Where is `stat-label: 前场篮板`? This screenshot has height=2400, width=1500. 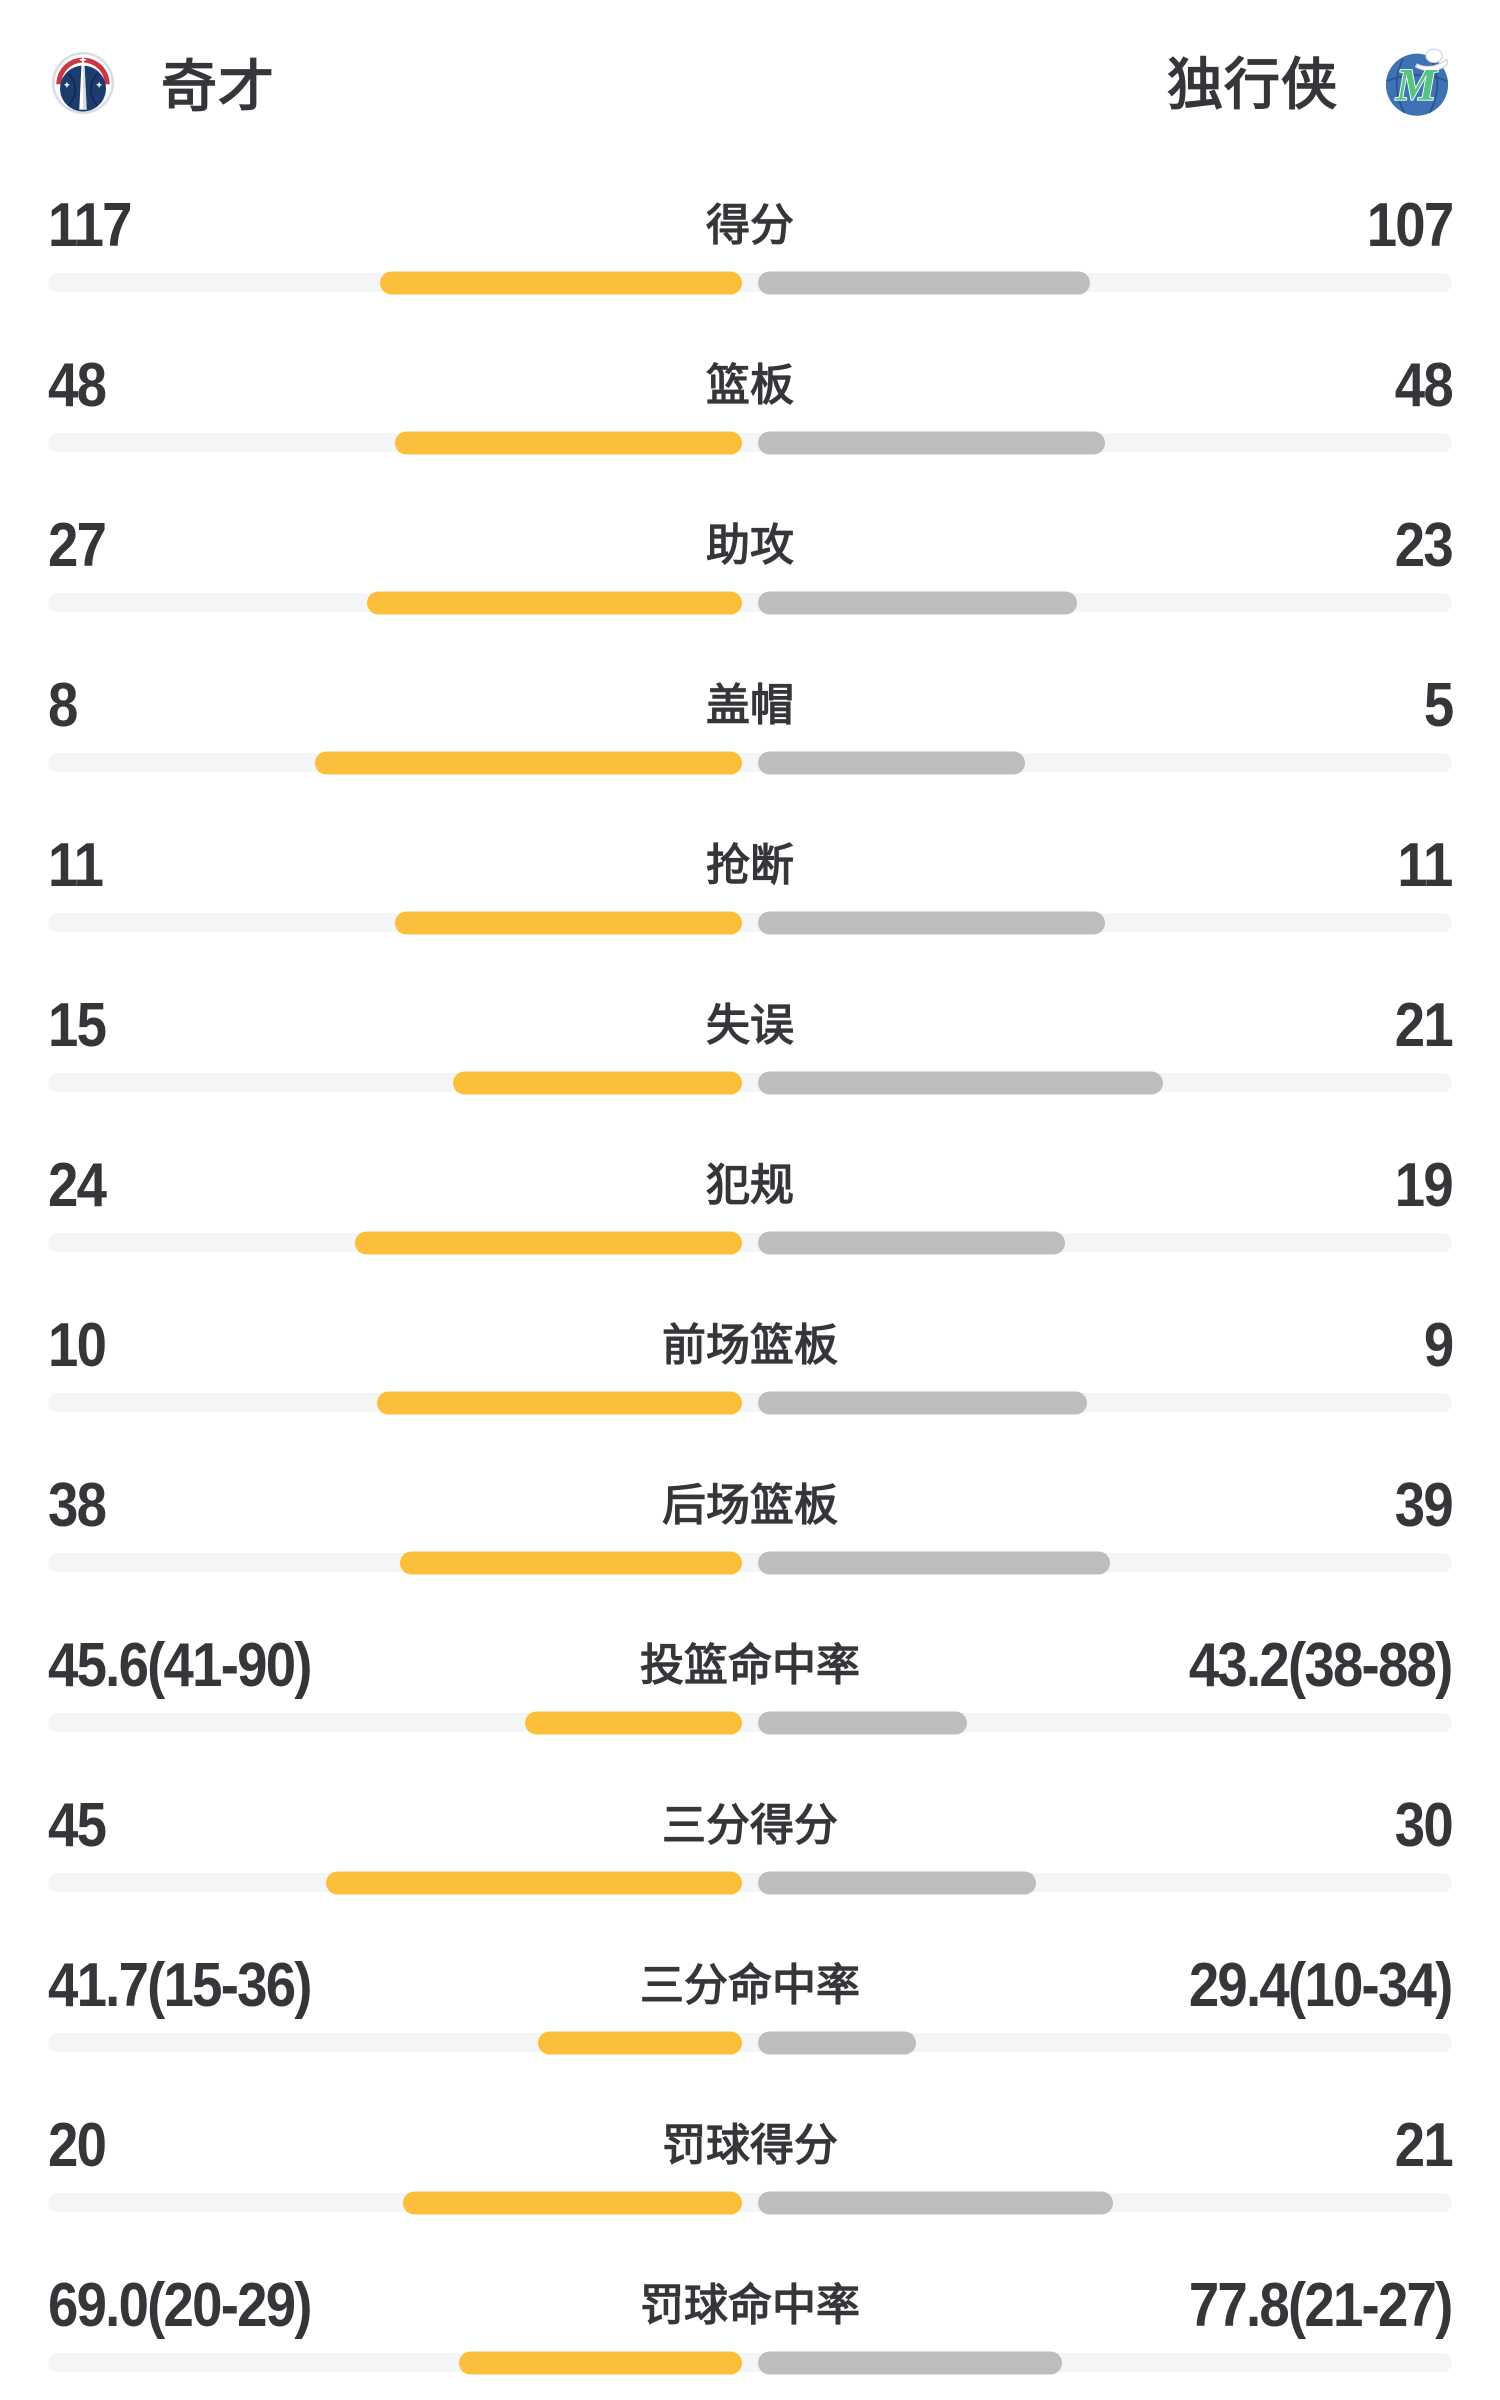
stat-label: 前场篮板 is located at coordinates (750, 1345).